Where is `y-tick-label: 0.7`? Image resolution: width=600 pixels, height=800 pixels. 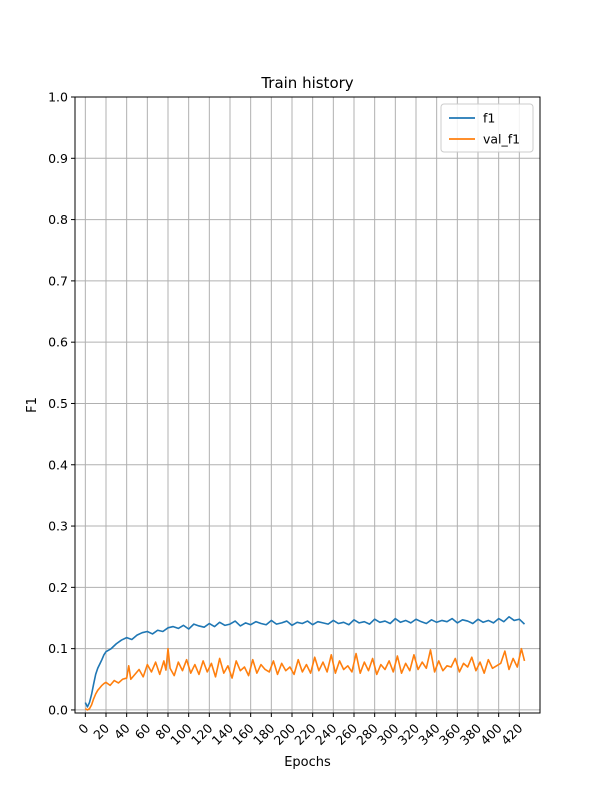
y-tick-label: 0.7 is located at coordinates (58, 280).